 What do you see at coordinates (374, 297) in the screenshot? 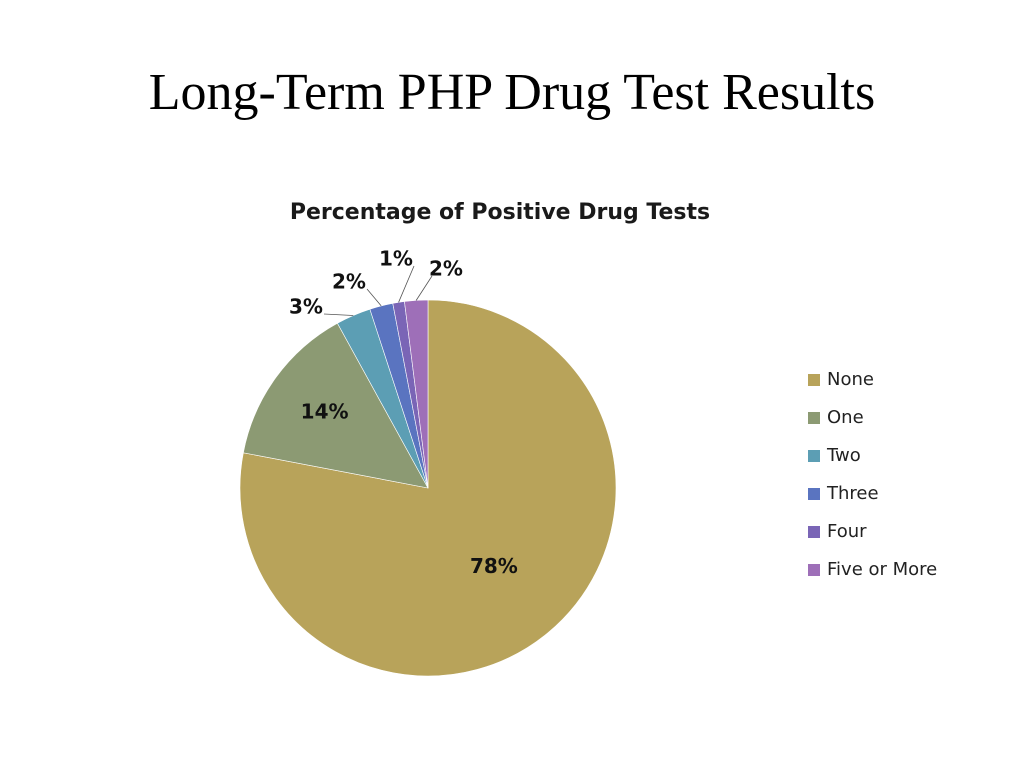
I see `leader-line-three` at bounding box center [374, 297].